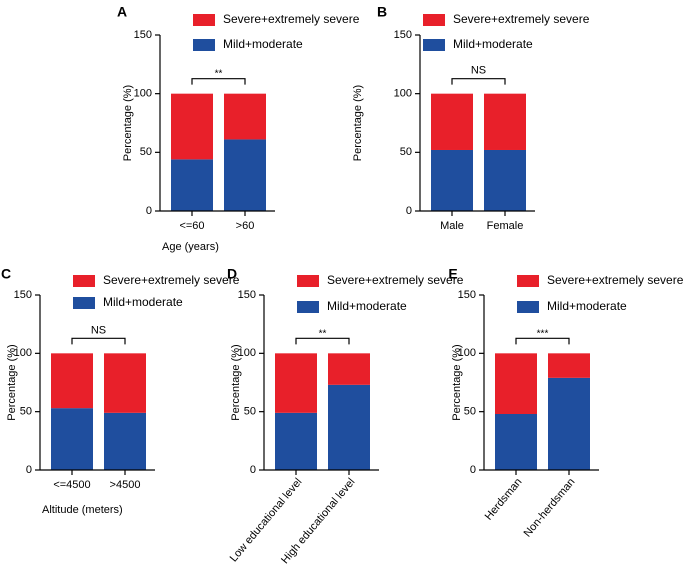 The width and height of the screenshot is (685, 576). I want to click on x-tick-label: Female, so click(505, 226).